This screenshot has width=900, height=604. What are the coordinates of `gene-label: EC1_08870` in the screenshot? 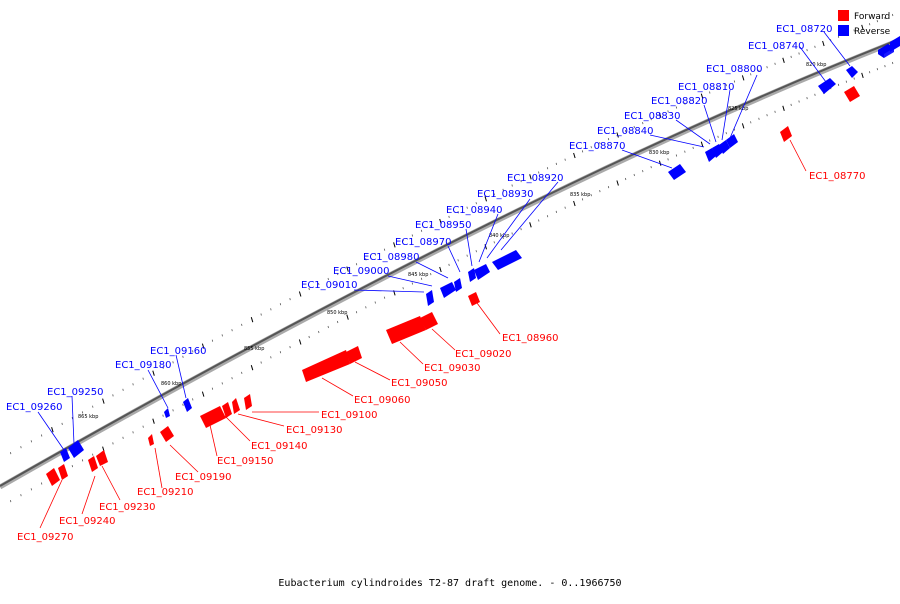 It's located at (597, 146).